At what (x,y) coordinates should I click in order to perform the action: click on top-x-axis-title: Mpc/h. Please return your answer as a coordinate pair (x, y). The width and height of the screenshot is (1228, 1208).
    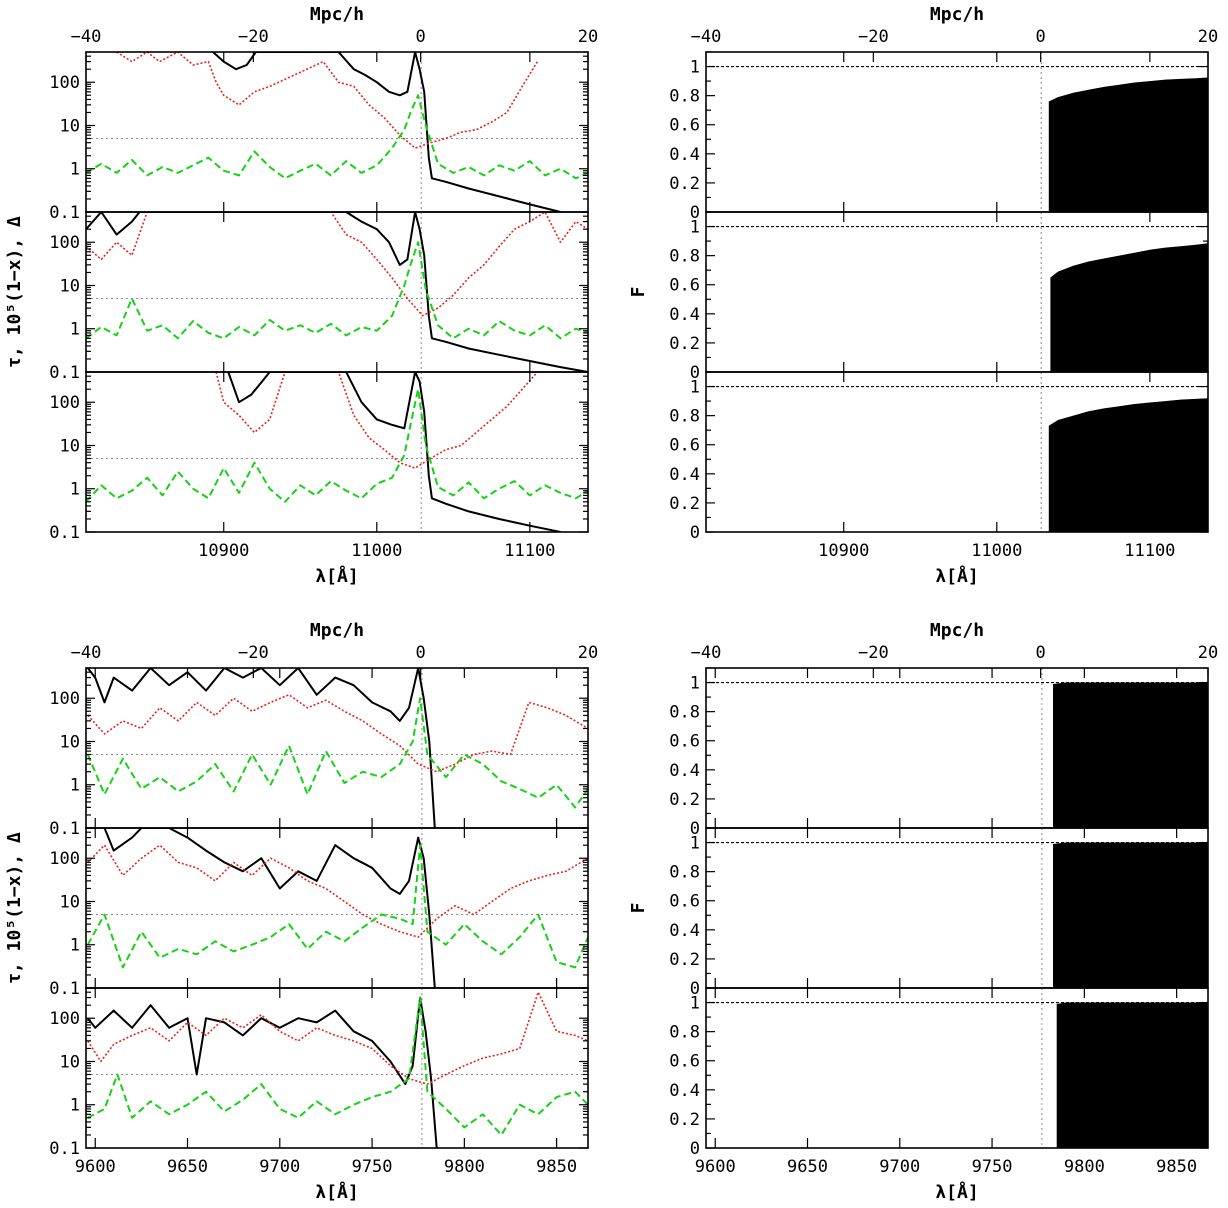
    Looking at the image, I should click on (337, 14).